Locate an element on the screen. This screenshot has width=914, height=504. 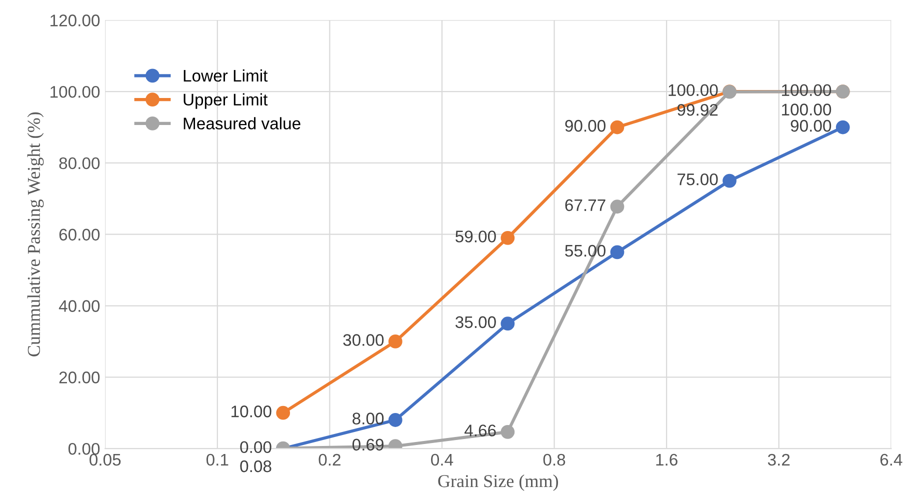
x-tick-label: 0.05 is located at coordinates (105, 460).